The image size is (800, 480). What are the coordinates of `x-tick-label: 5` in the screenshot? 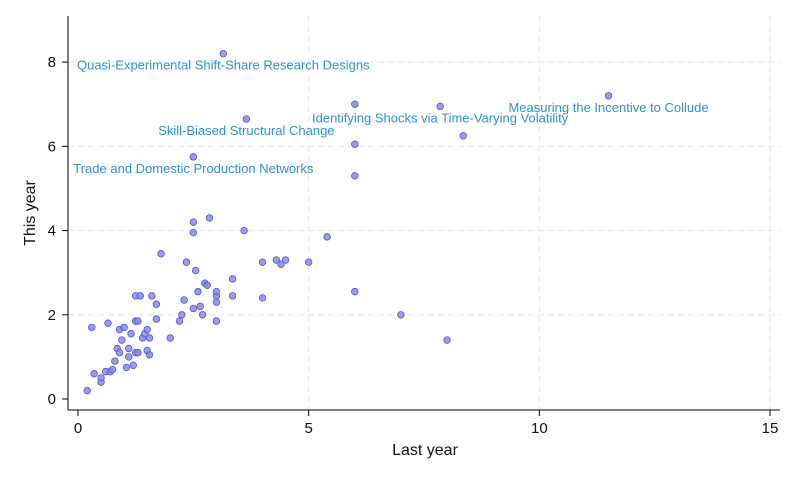 It's located at (308, 428).